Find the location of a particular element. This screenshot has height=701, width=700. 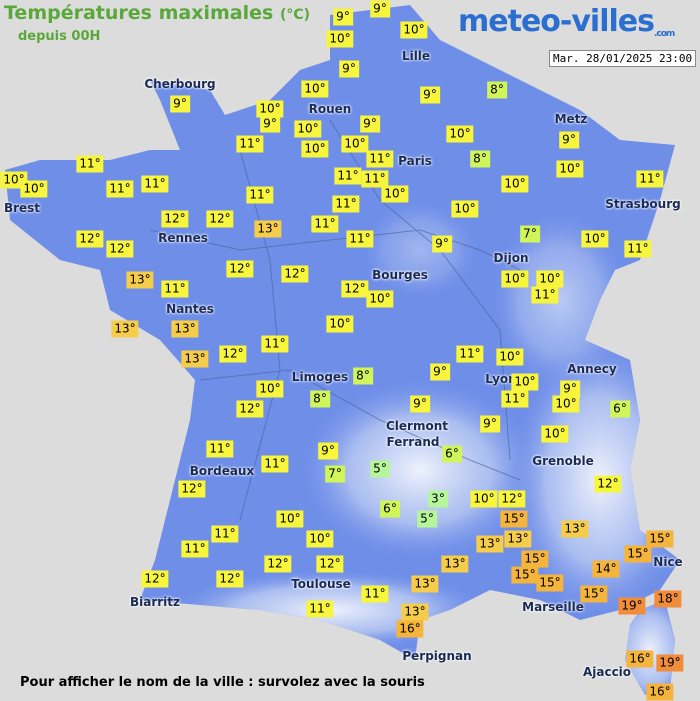

temperature-label: 5° is located at coordinates (427, 519).